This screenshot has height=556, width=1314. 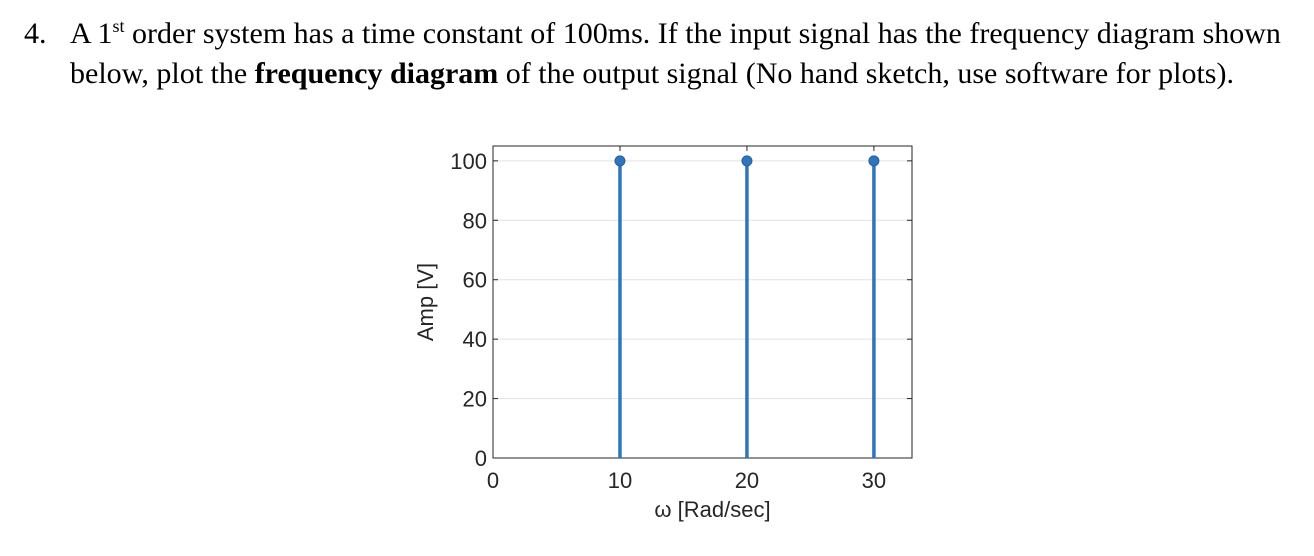 What do you see at coordinates (118, 26) in the screenshot?
I see `ordinal-superscript: st` at bounding box center [118, 26].